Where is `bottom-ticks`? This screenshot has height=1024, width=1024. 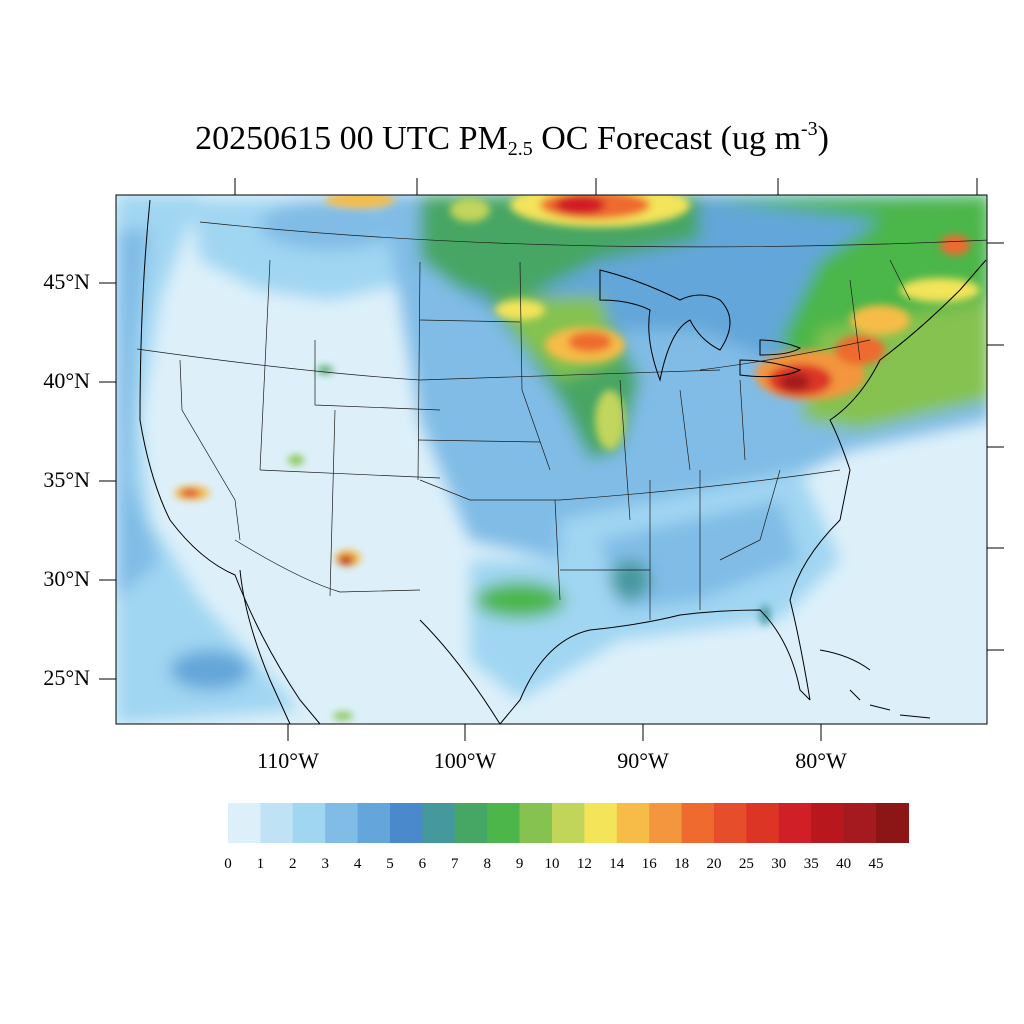 bottom-ticks is located at coordinates (554, 732).